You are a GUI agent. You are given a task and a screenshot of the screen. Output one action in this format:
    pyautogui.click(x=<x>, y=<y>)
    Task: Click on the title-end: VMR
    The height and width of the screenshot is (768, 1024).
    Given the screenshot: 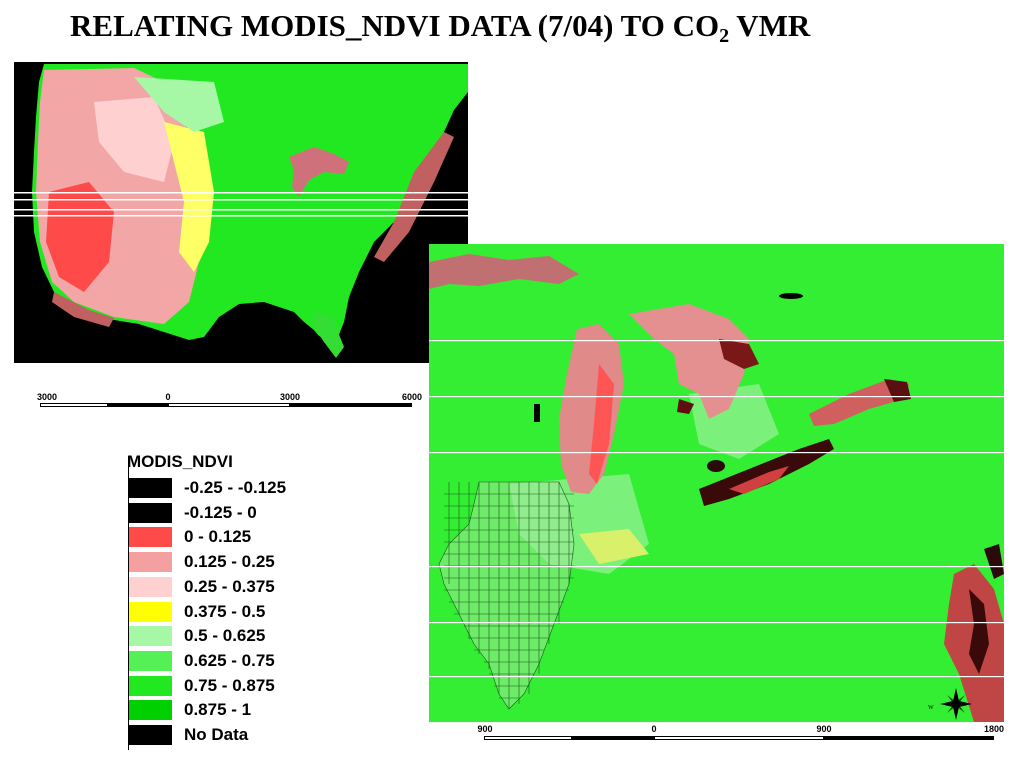 What is the action you would take?
    pyautogui.click(x=770, y=25)
    